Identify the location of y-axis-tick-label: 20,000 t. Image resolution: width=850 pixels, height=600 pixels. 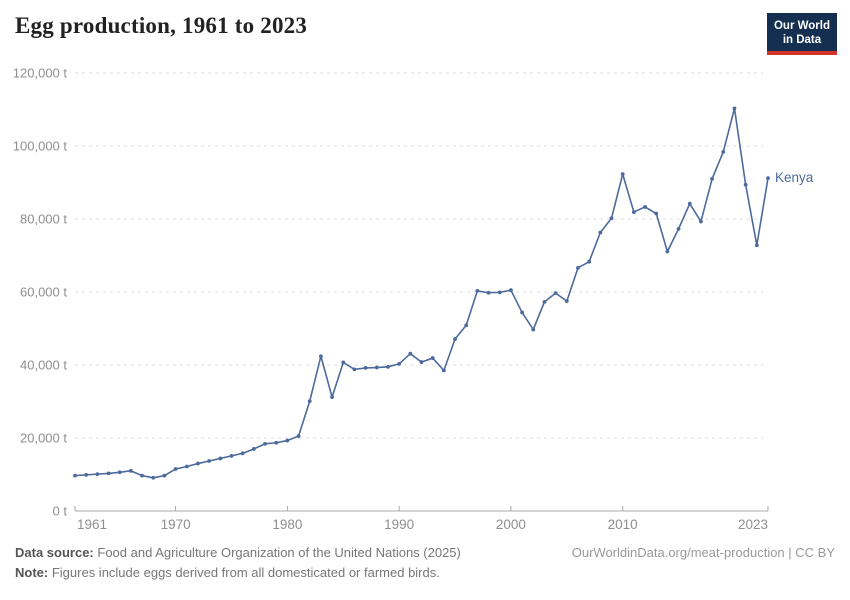
(43, 438).